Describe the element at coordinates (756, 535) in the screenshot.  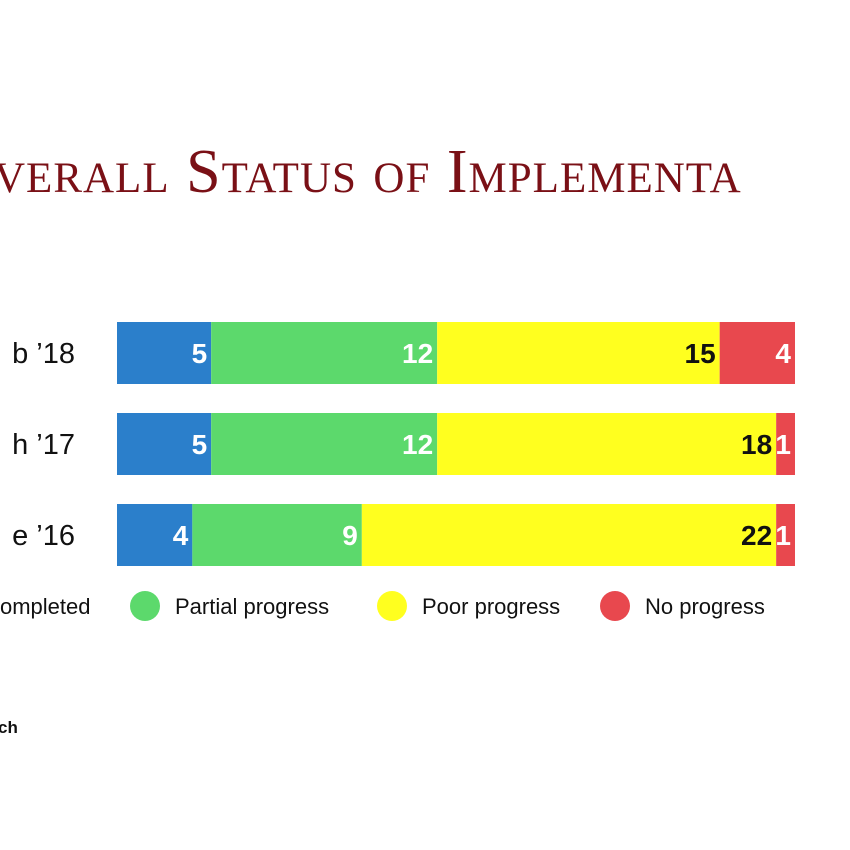
I see `data-label: 22` at that location.